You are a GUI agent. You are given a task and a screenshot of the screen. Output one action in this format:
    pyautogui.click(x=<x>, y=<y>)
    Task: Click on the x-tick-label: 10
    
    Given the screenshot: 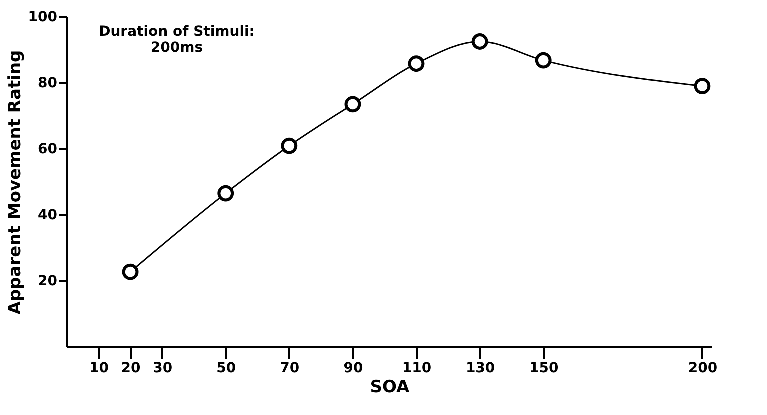 What is the action you would take?
    pyautogui.click(x=100, y=368)
    